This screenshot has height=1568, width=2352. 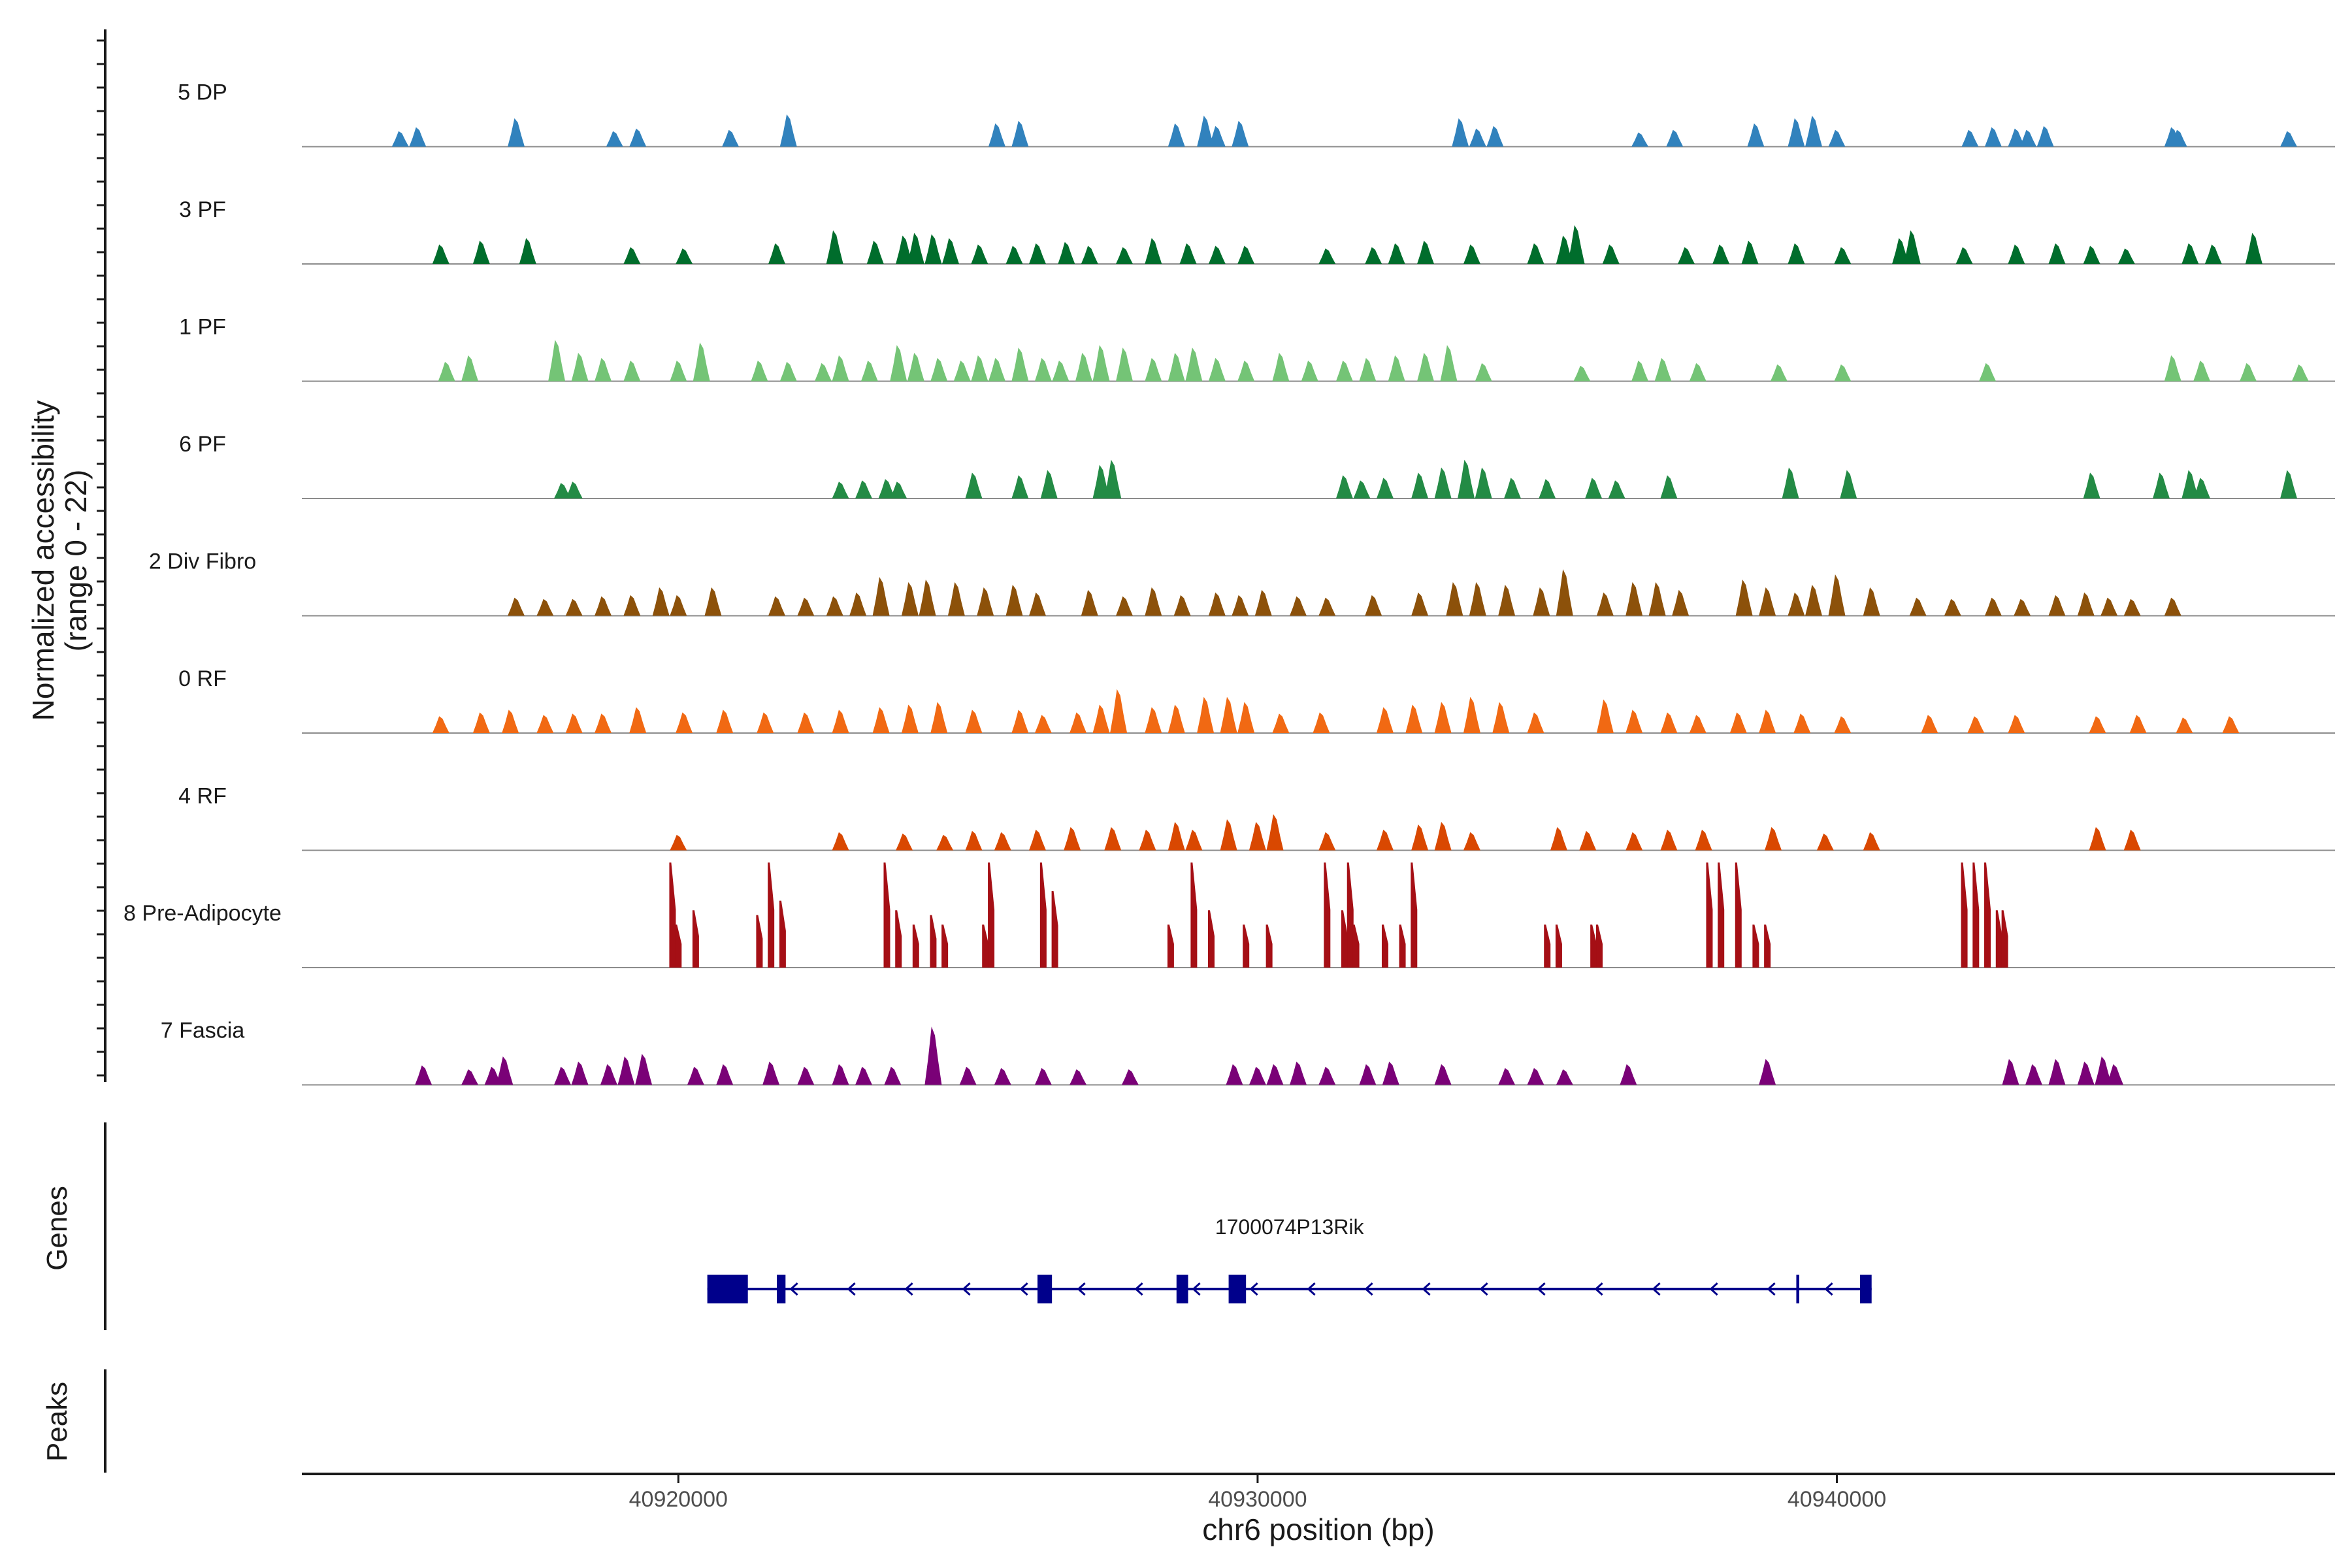 What do you see at coordinates (1257, 348) in the screenshot?
I see `track-2: 1 PF` at bounding box center [1257, 348].